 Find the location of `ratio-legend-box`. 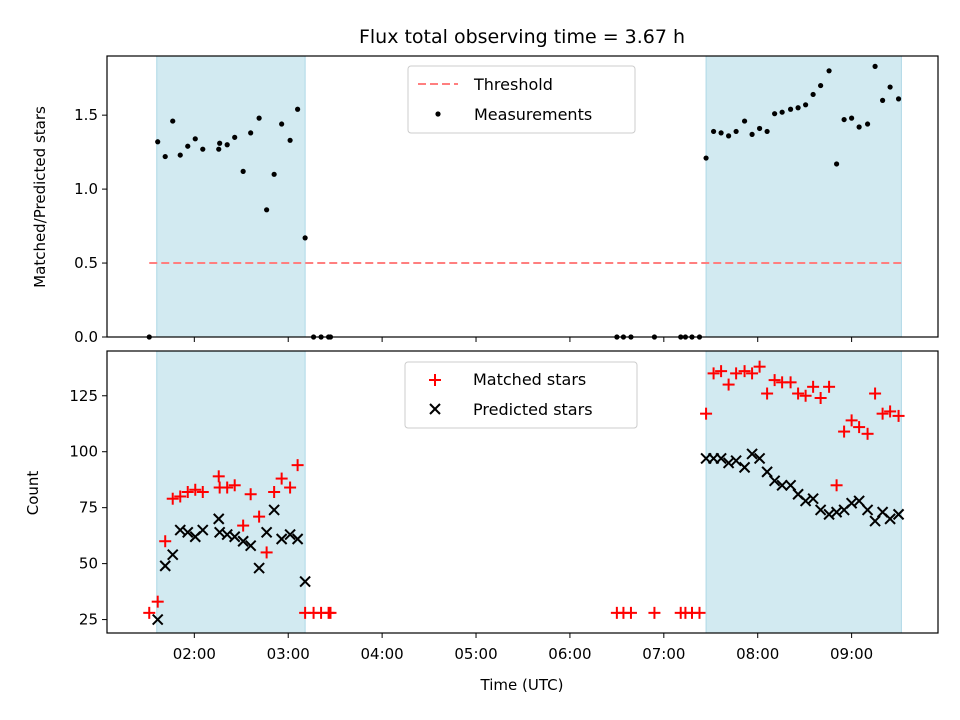

ratio-legend-box is located at coordinates (521, 99).